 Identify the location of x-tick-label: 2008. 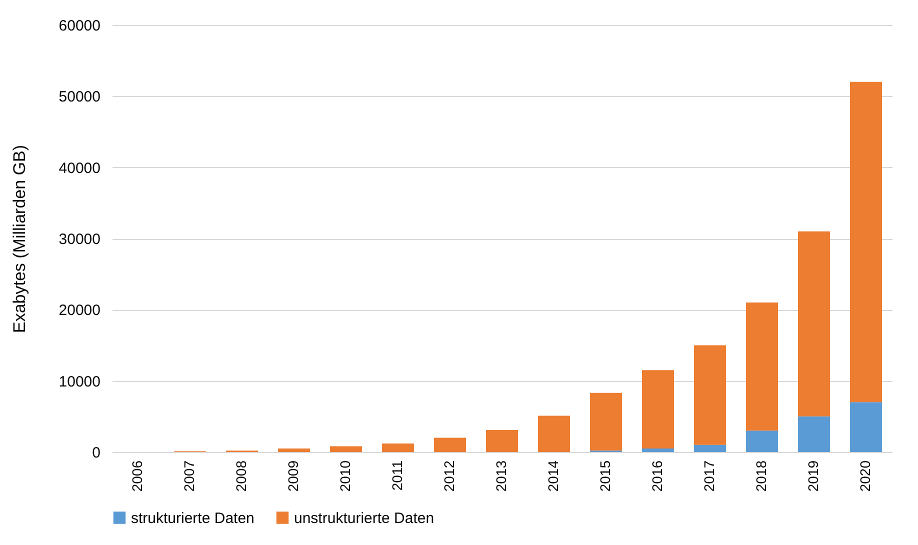
(241, 476).